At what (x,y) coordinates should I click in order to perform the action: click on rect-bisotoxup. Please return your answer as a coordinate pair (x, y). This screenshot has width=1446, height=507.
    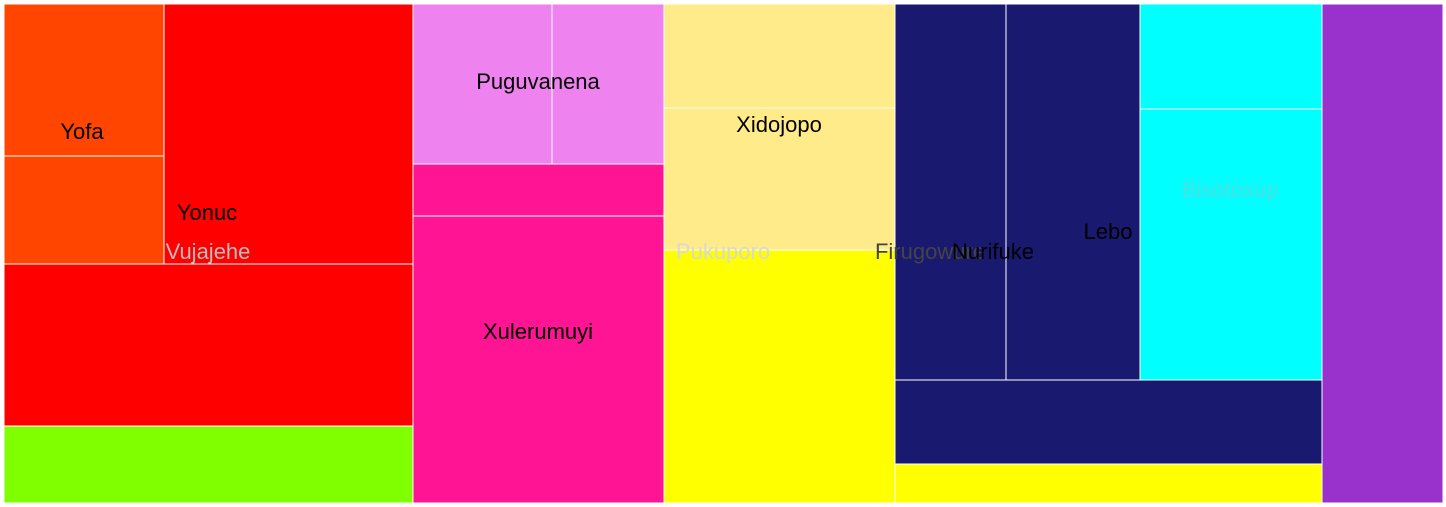
    Looking at the image, I should click on (1231, 244).